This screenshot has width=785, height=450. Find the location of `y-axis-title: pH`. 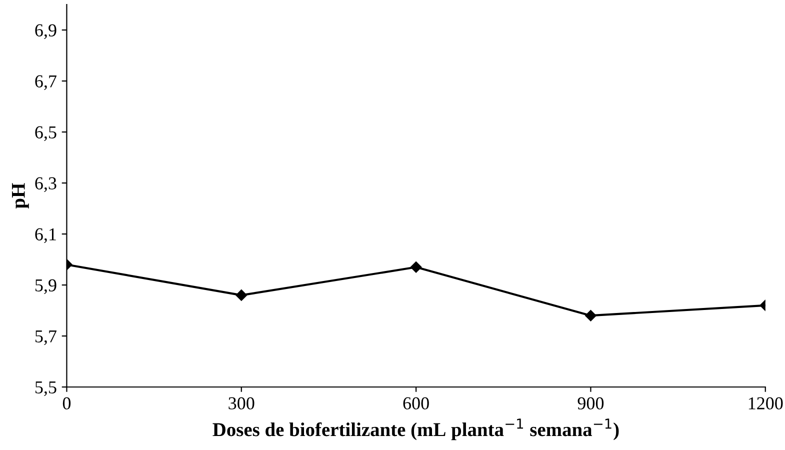

y-axis-title: pH is located at coordinates (20, 195).